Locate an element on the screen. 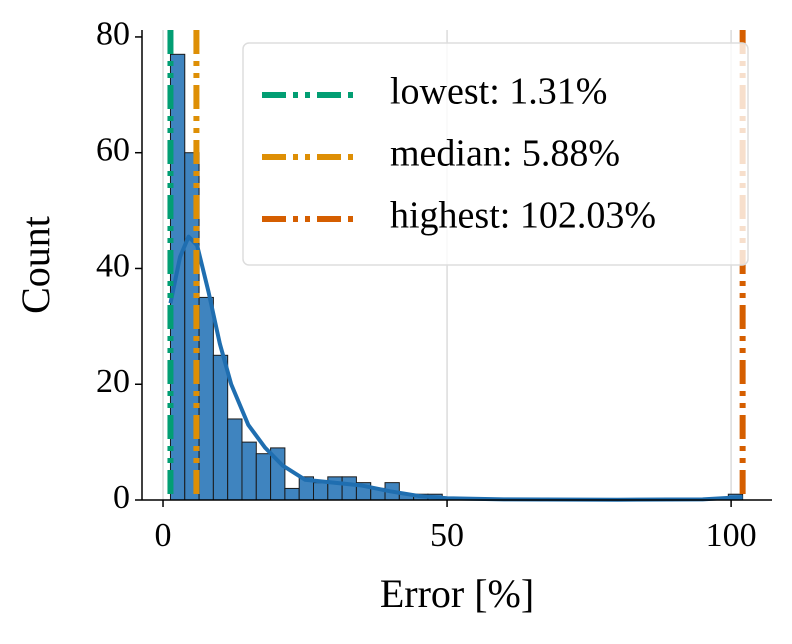 The height and width of the screenshot is (644, 792). x-tick-label: 100 is located at coordinates (731, 535).